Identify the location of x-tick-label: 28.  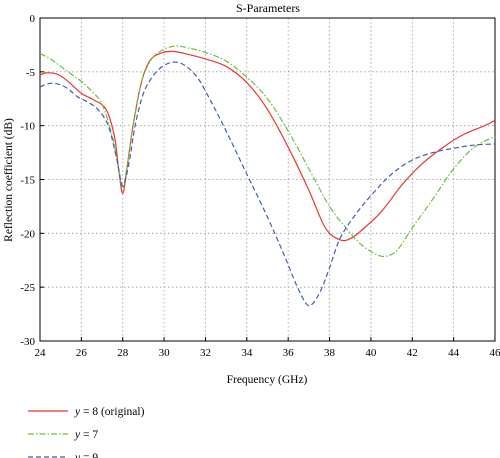
(123, 353).